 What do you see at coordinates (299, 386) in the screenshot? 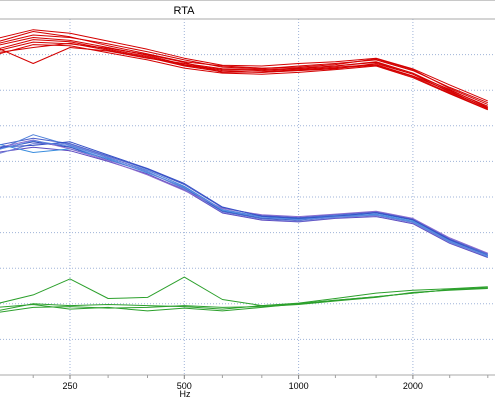
I see `x-tick-label: 1000` at bounding box center [299, 386].